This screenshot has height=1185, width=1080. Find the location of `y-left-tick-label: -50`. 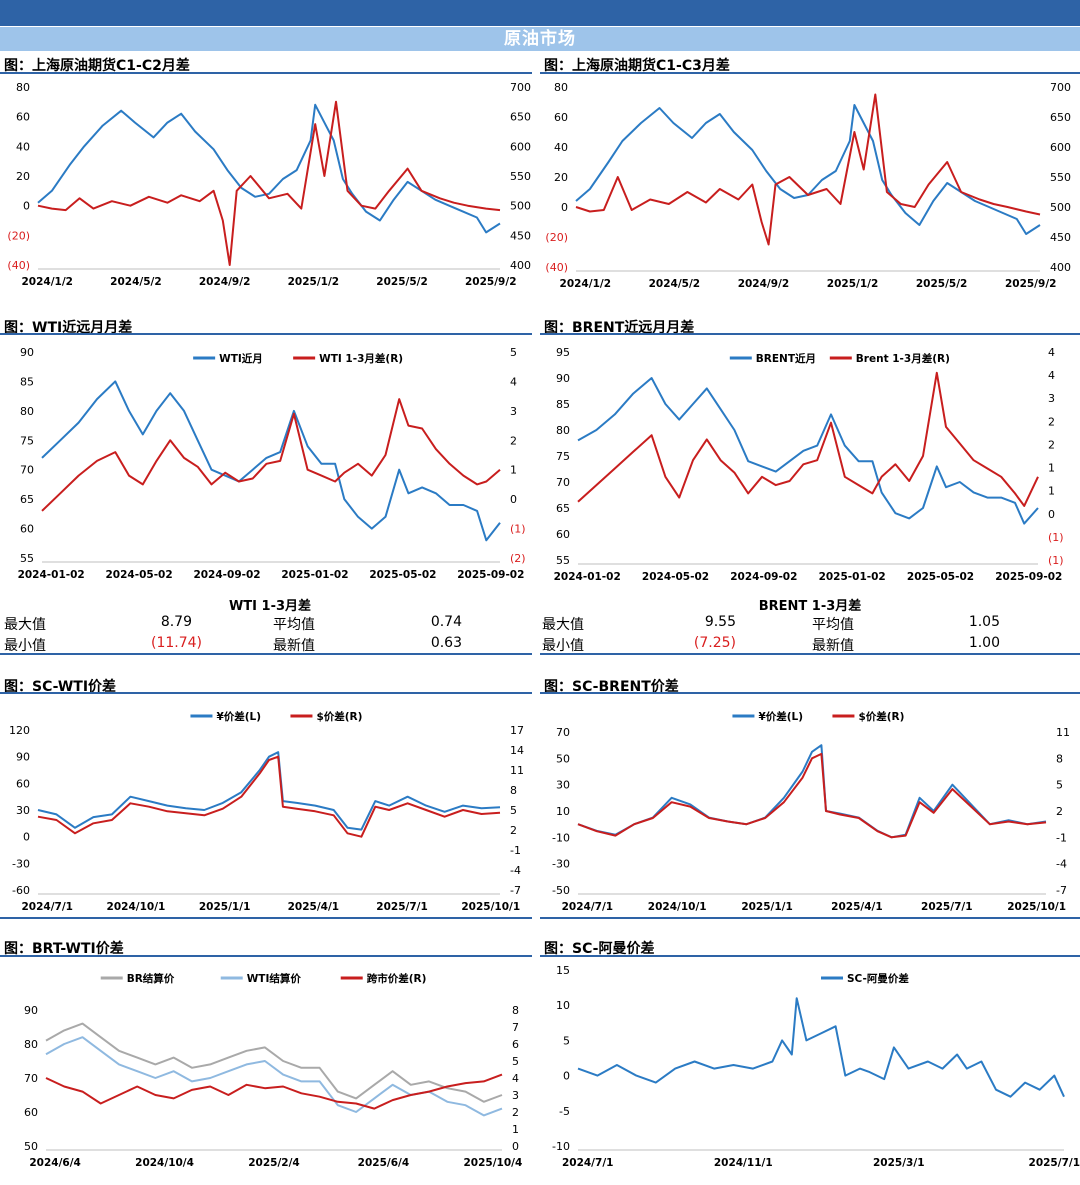

y-left-tick-label: -50 is located at coordinates (561, 890).